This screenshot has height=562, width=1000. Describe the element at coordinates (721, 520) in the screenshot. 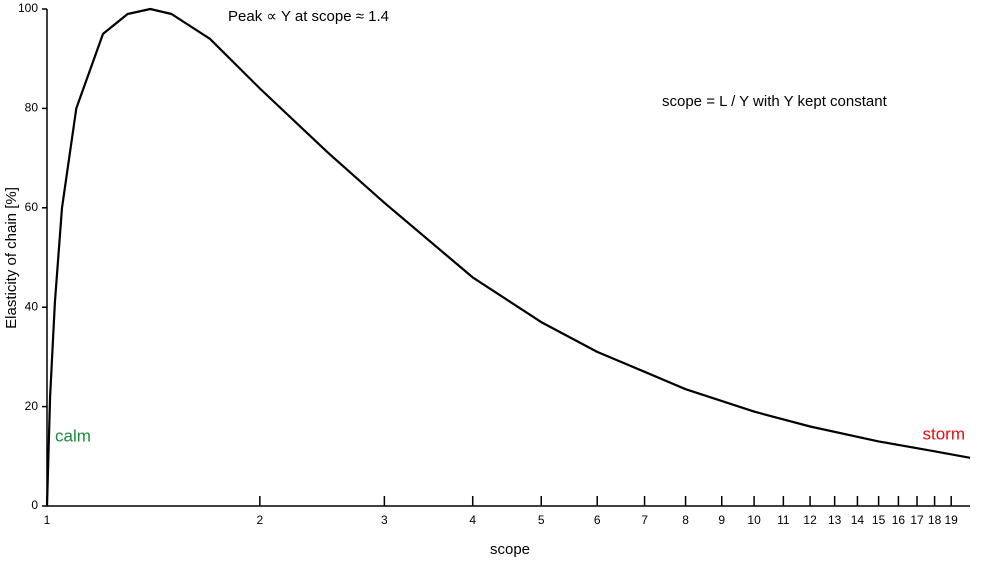

I see `x-tick-label: 9` at that location.